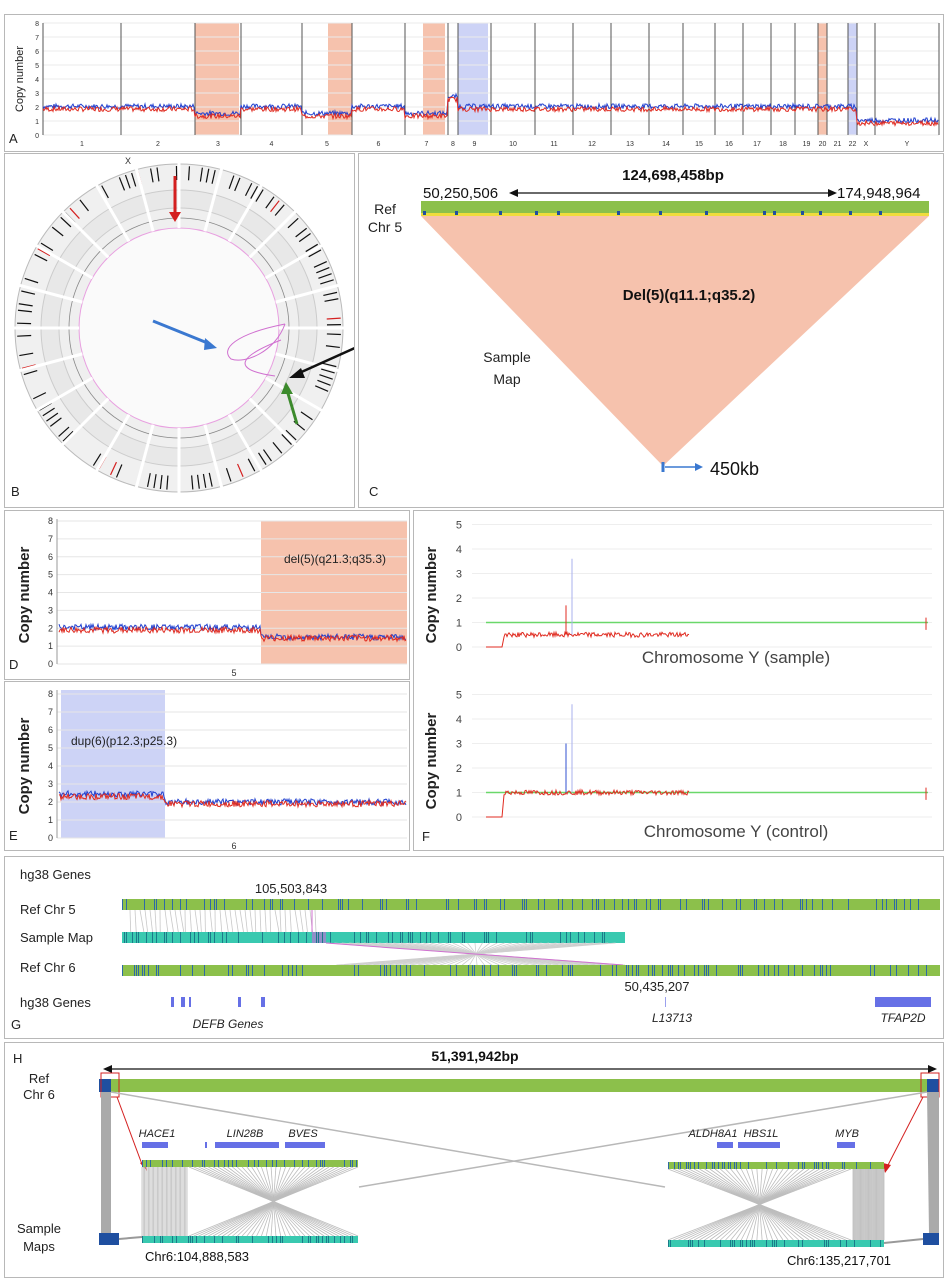 The width and height of the screenshot is (948, 1280). What do you see at coordinates (50, 712) in the screenshot?
I see `y-tick-label: 7` at bounding box center [50, 712].